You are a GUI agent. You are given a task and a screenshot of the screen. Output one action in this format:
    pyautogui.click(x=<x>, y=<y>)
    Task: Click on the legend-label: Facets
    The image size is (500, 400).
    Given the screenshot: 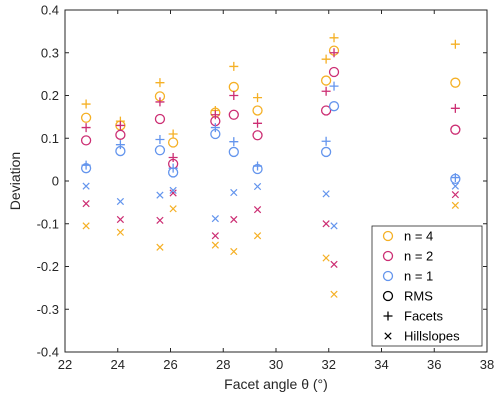 What is the action you would take?
    pyautogui.click(x=424, y=316)
    